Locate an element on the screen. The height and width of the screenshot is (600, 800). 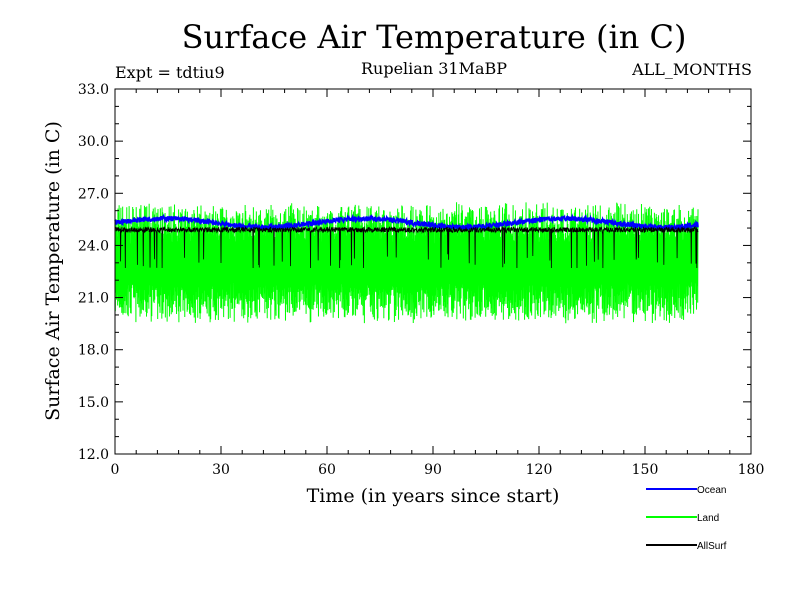
x-tick-label: 90 is located at coordinates (433, 470).